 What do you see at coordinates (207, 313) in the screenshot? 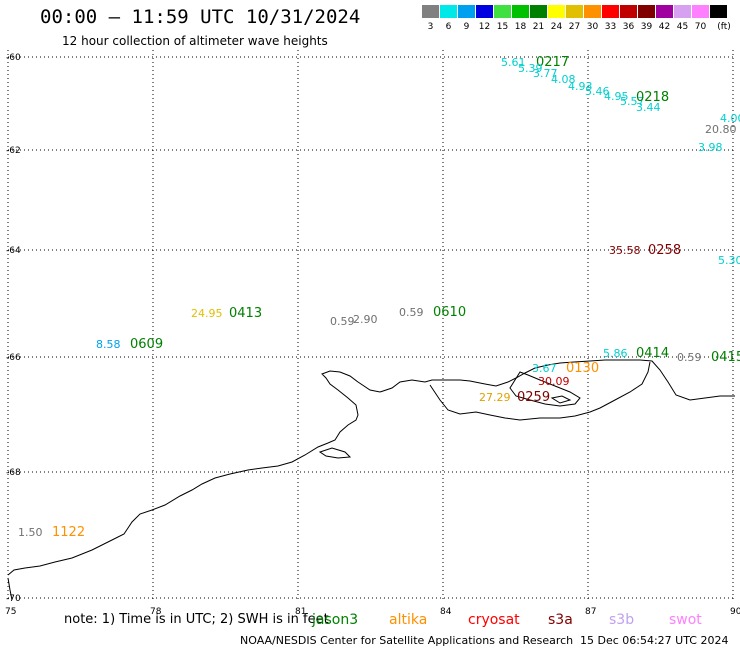
I see `wave-height-label: 24.95` at bounding box center [207, 313].